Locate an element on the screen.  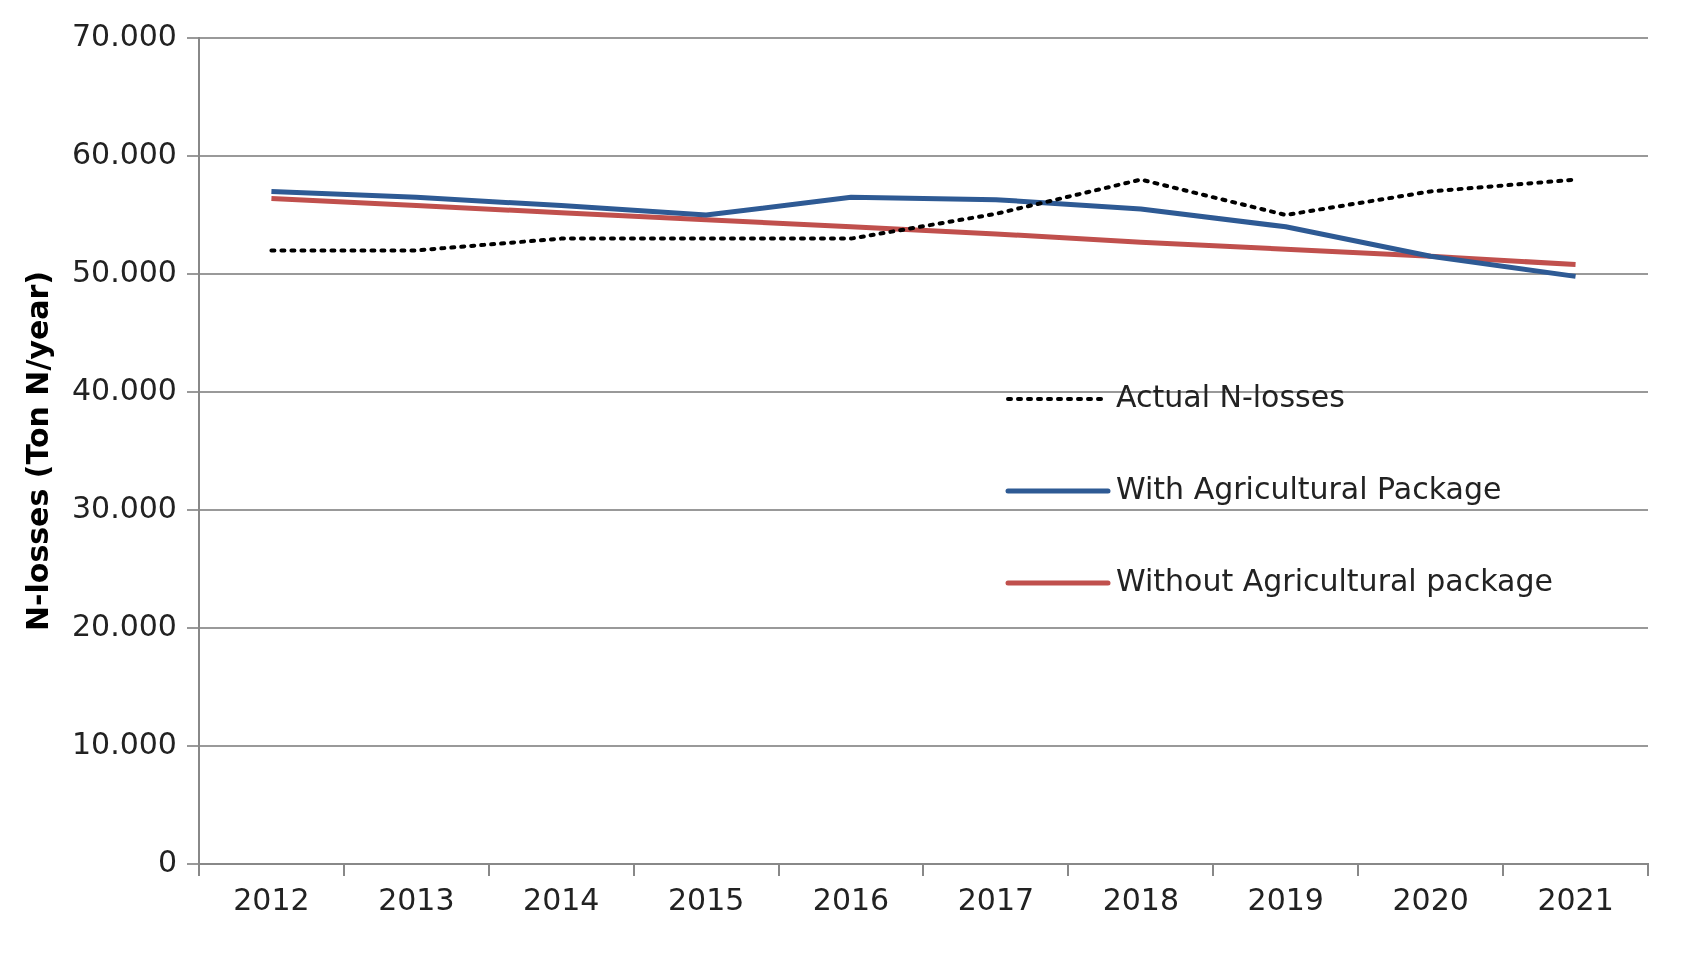
y-tick-label: 40.000 is located at coordinates (124, 389).